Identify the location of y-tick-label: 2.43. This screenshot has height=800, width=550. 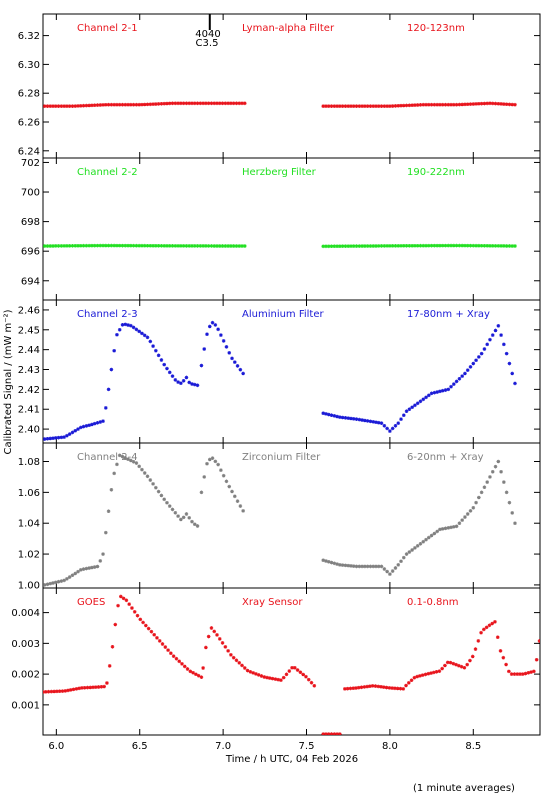
(29, 370).